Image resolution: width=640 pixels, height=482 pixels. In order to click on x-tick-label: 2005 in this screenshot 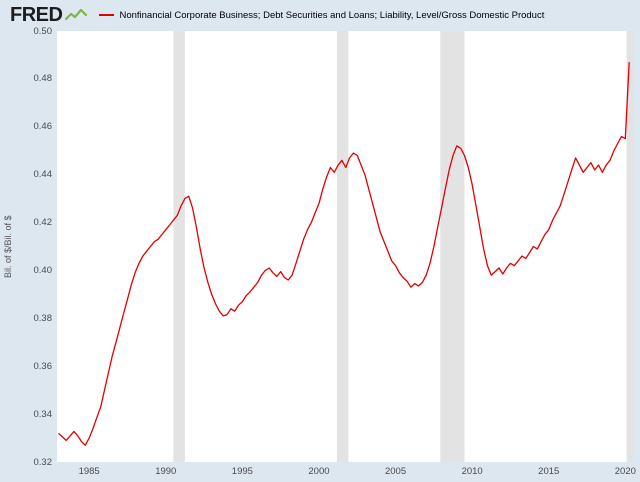, I will do `click(395, 471)`.